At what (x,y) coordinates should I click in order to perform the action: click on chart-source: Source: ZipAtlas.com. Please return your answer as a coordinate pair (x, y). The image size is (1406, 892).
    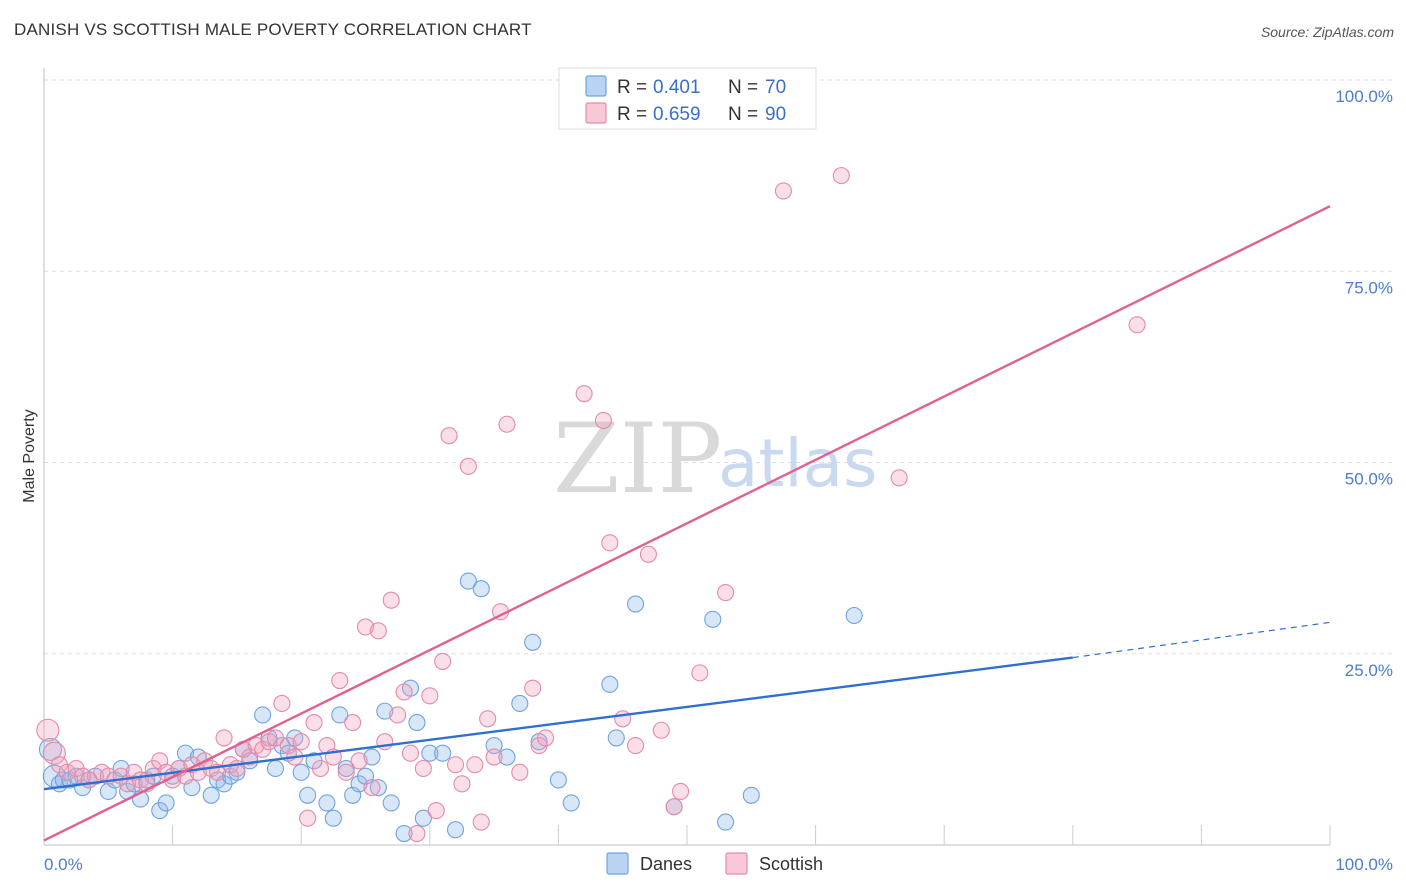
    Looking at the image, I should click on (1327, 32).